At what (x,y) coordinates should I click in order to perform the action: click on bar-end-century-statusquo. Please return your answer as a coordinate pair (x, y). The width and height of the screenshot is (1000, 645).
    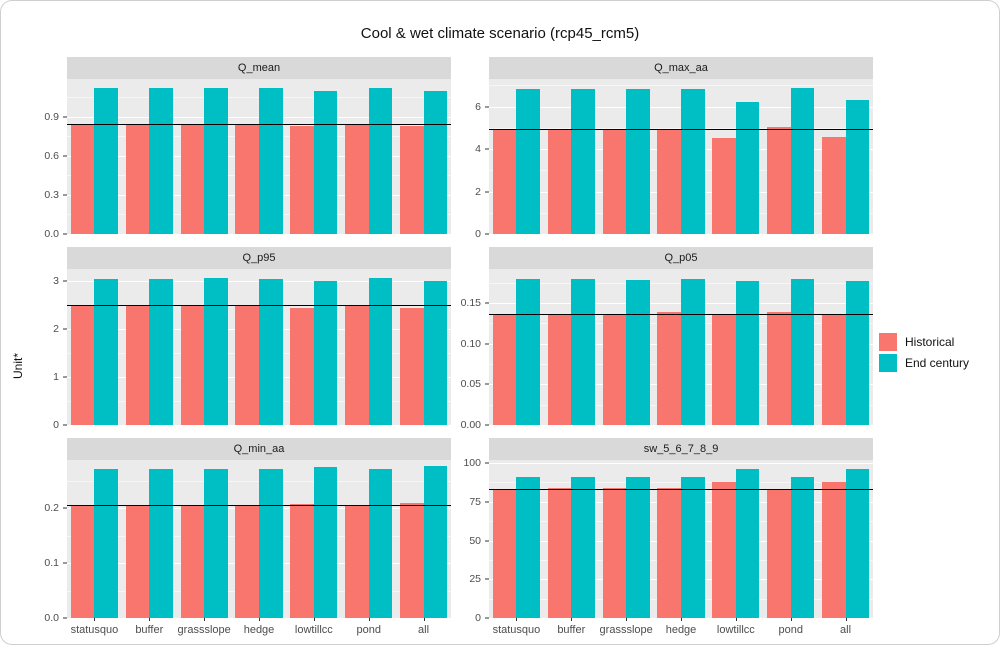
    Looking at the image, I should click on (528, 161).